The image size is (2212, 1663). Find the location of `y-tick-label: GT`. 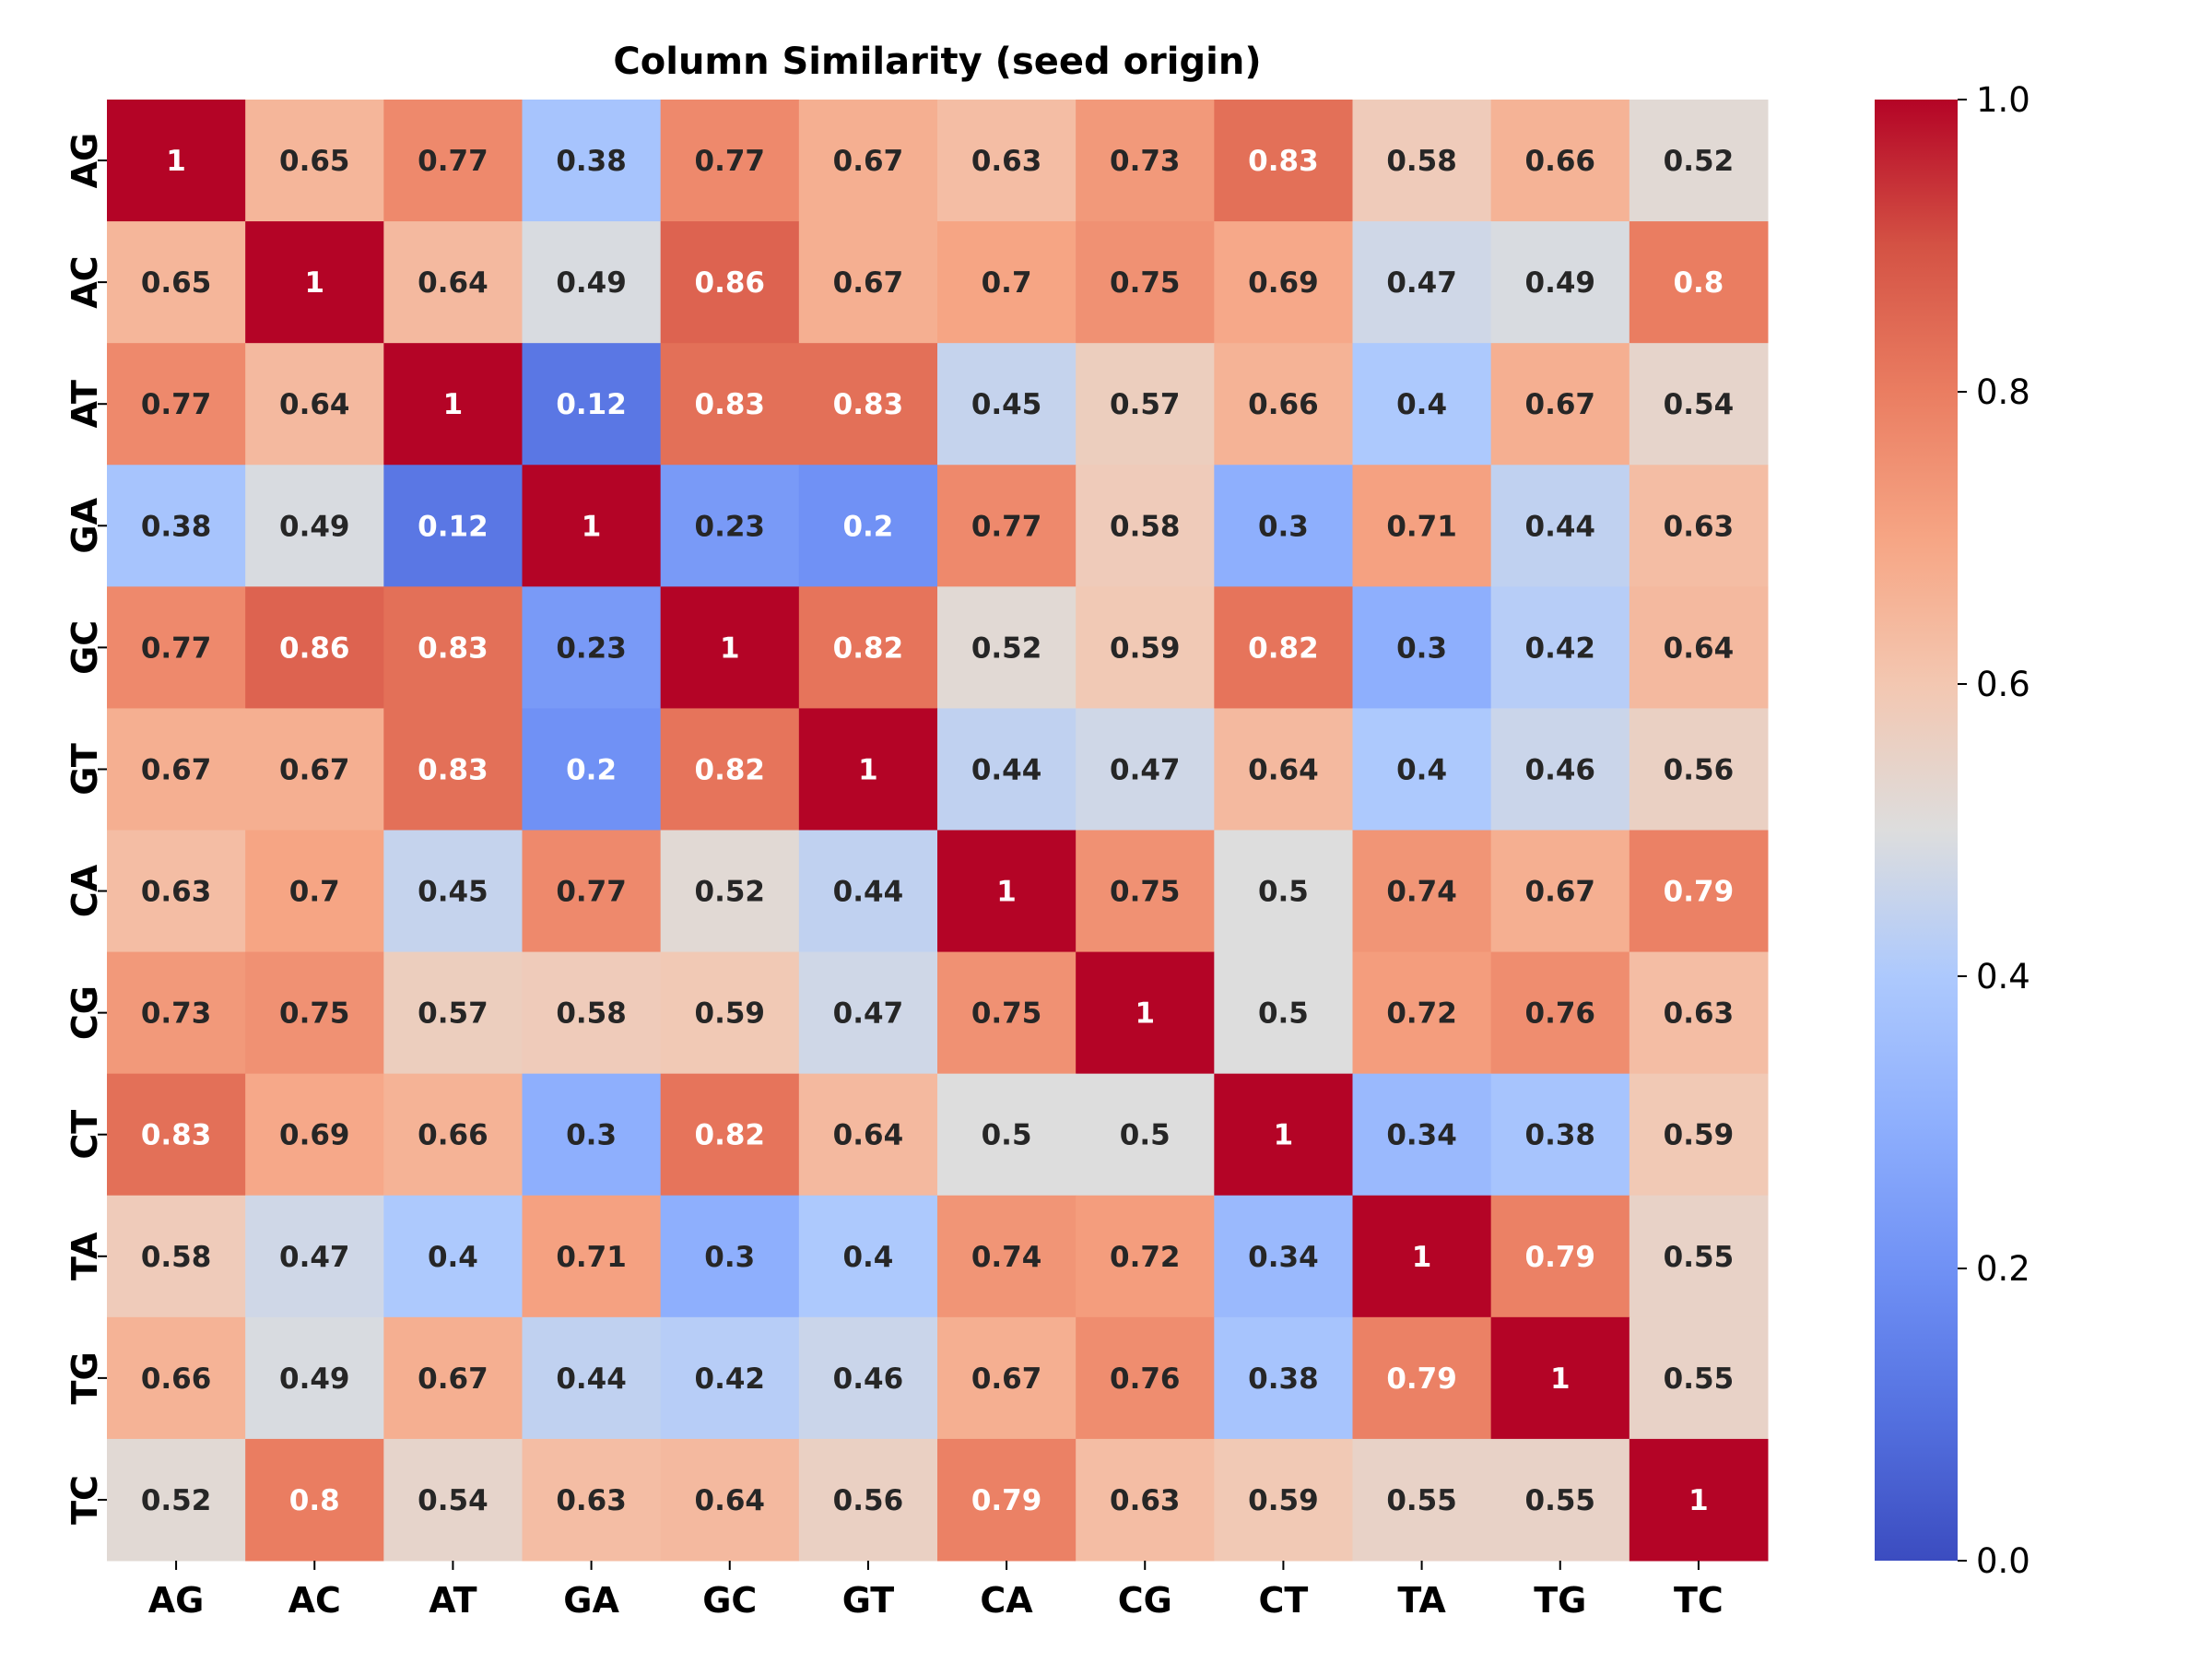

y-tick-label: GT is located at coordinates (85, 769).